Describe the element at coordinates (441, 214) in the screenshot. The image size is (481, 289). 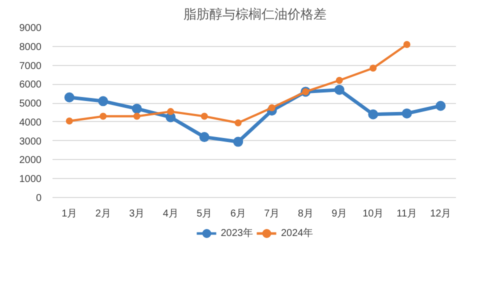
I see `x-tick-label: 12月` at that location.